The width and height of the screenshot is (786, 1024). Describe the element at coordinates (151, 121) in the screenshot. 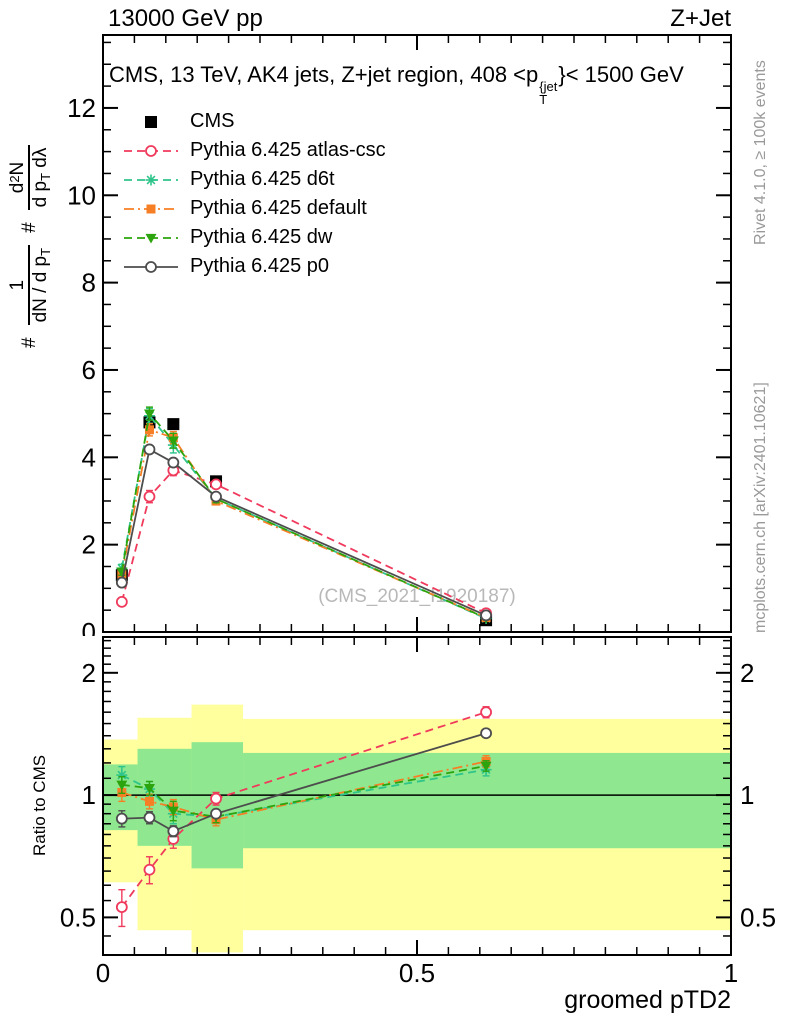

I see `cms-marker-icon` at that location.